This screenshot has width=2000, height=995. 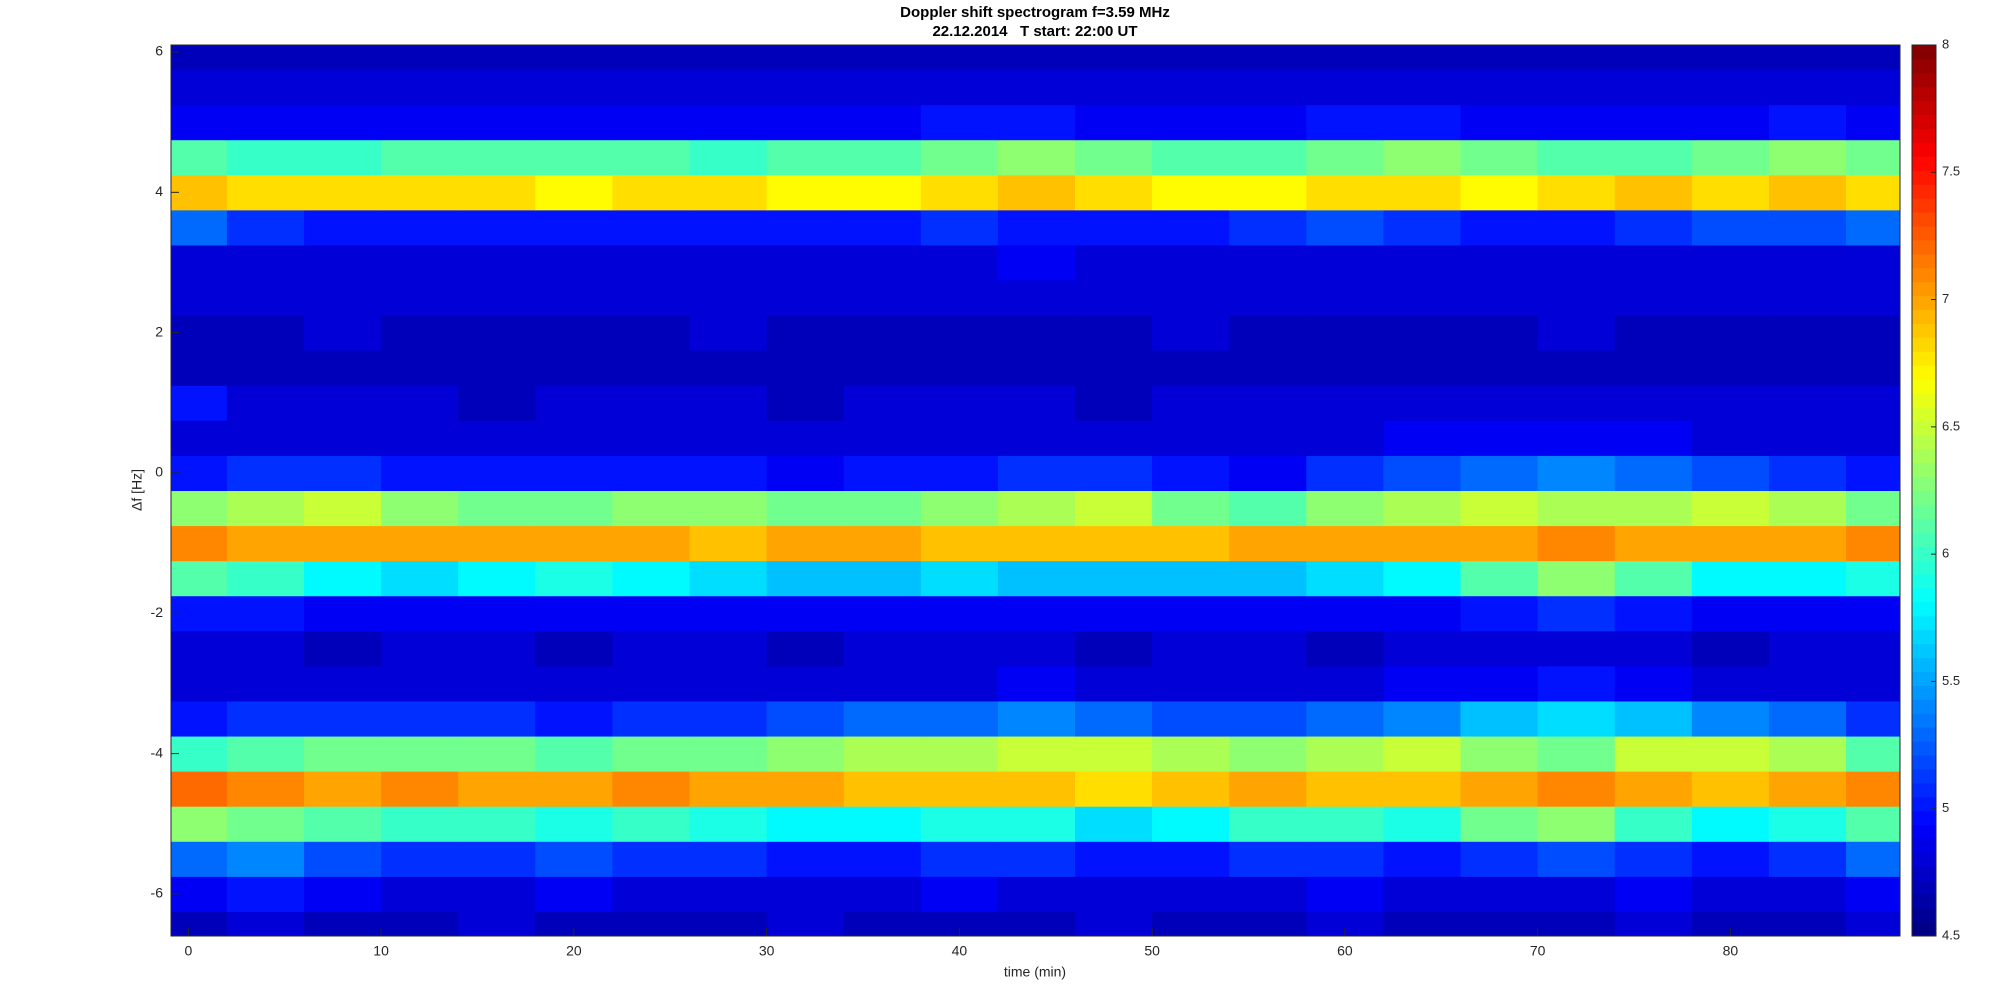 What do you see at coordinates (1951, 680) in the screenshot?
I see `colorbar-tick-label: 5.5` at bounding box center [1951, 680].